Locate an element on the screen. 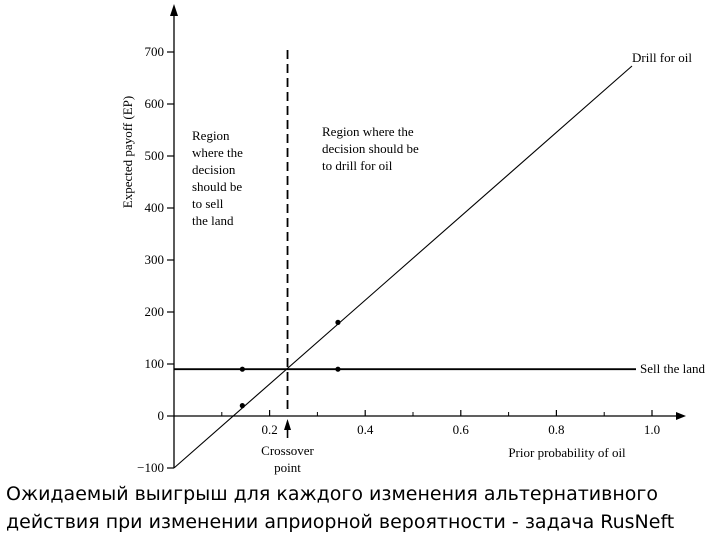 The image size is (720, 540). crossover-label-line: point is located at coordinates (287, 467).